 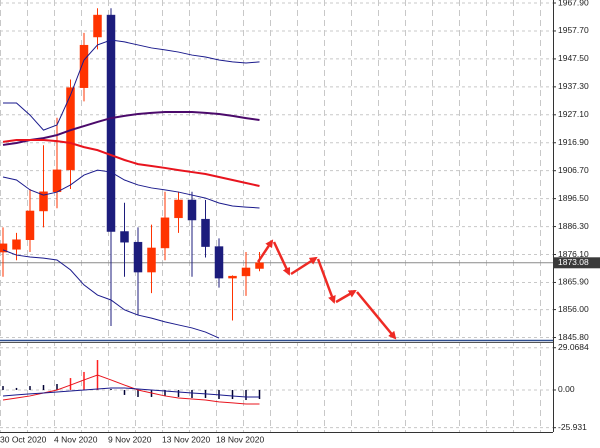 I want to click on y-tick-label: 0.00, so click(x=566, y=389).